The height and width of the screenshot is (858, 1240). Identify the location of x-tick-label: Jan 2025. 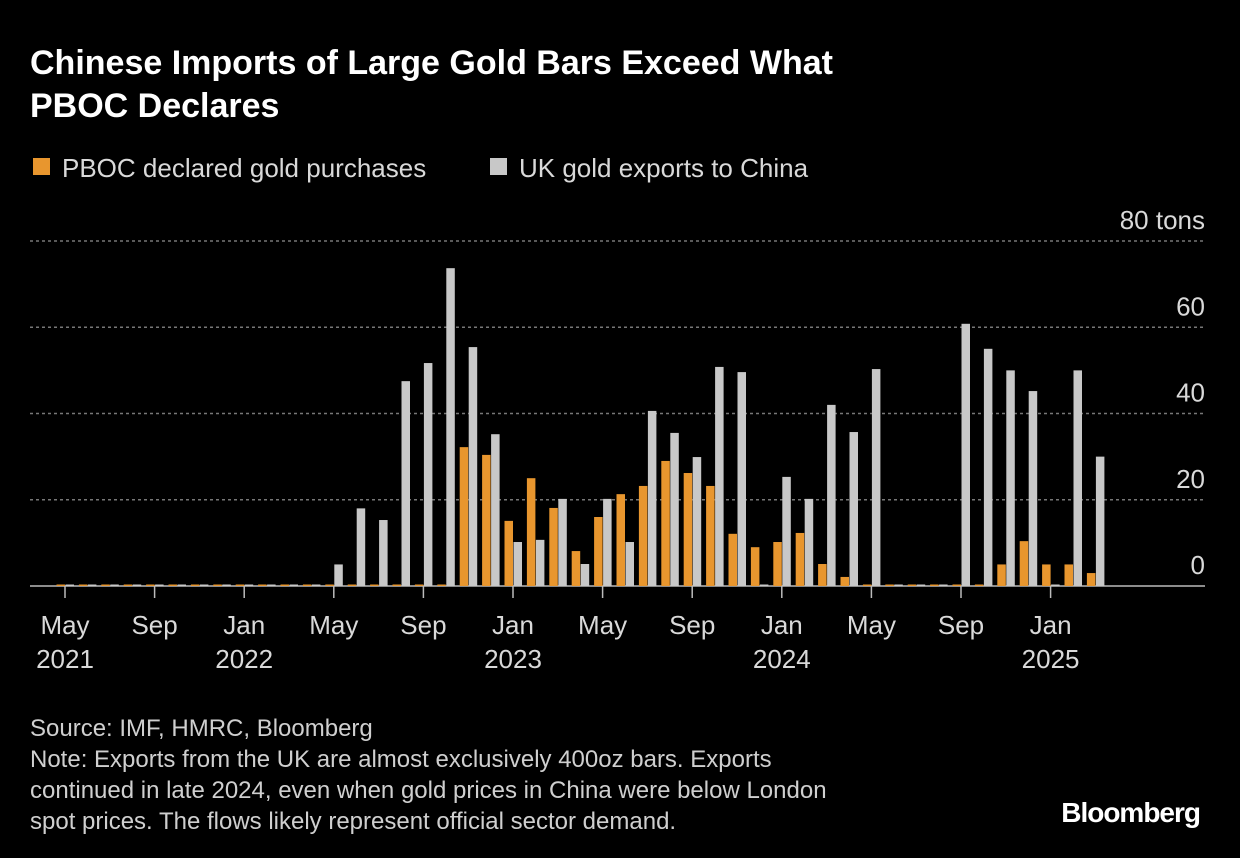
(1051, 642).